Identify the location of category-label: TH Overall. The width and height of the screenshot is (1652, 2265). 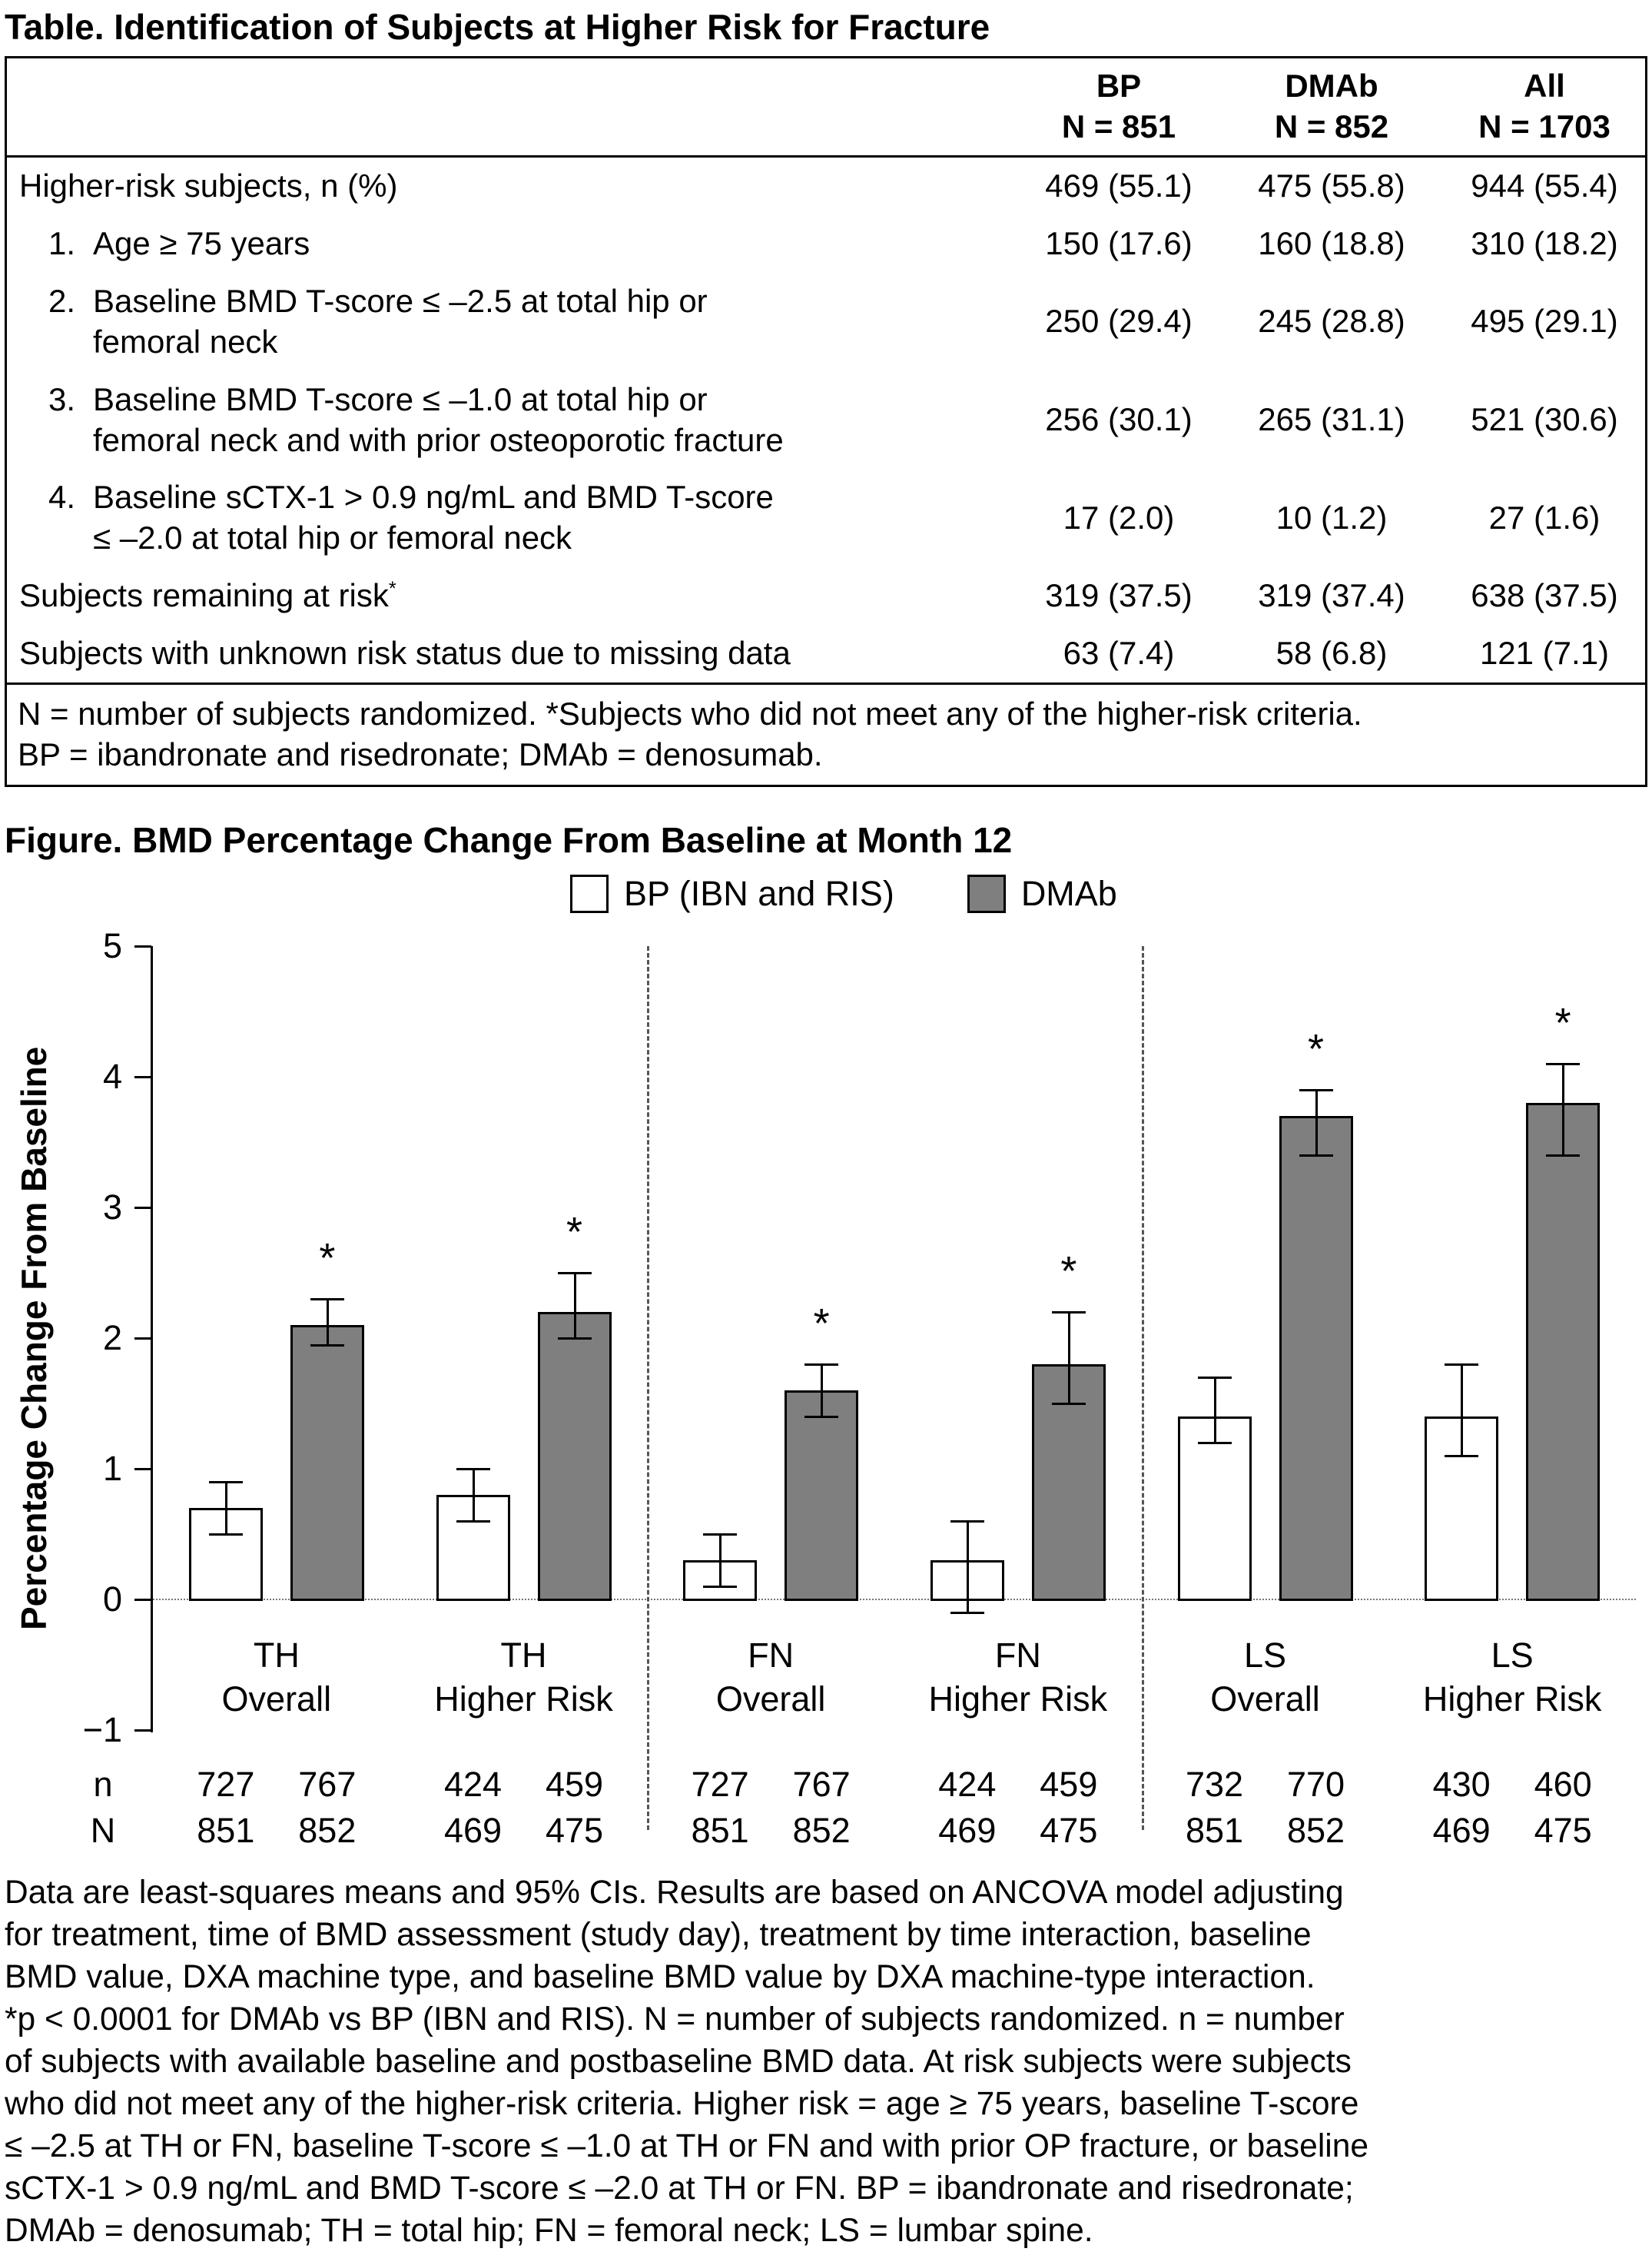
(276, 1677).